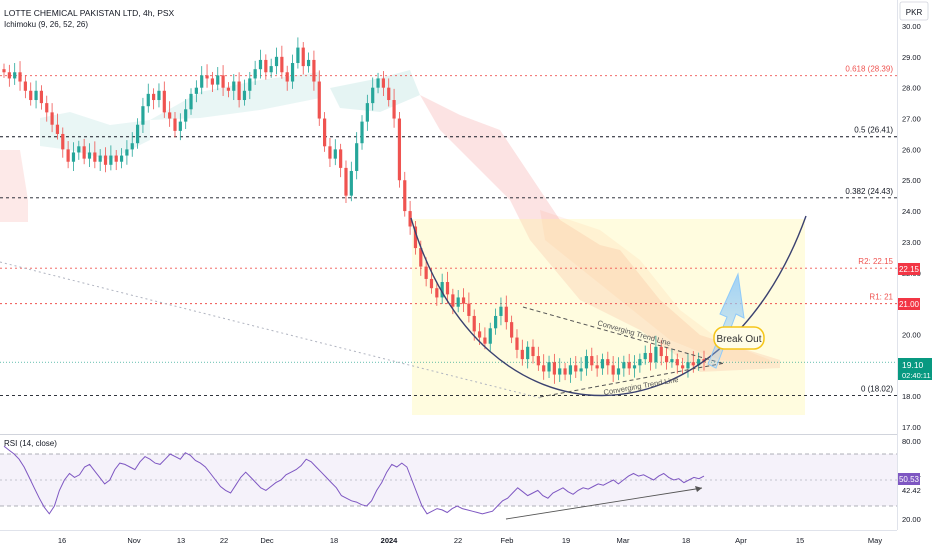 This screenshot has height=550, width=932. I want to click on svg-text: 22.15, so click(909, 269).